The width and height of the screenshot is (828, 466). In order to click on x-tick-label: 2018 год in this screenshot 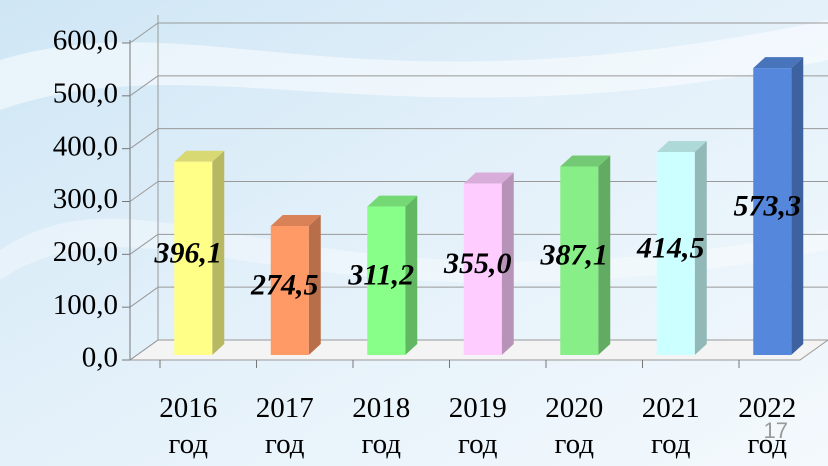, I will do `click(381, 426)`.